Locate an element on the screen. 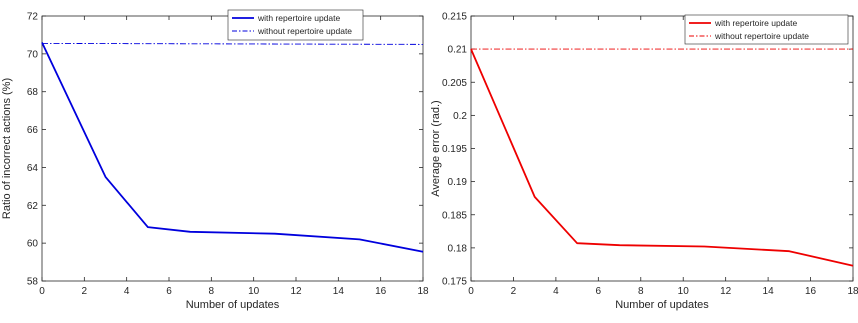 The height and width of the screenshot is (323, 858). y-tick-label: 62 is located at coordinates (33, 206).